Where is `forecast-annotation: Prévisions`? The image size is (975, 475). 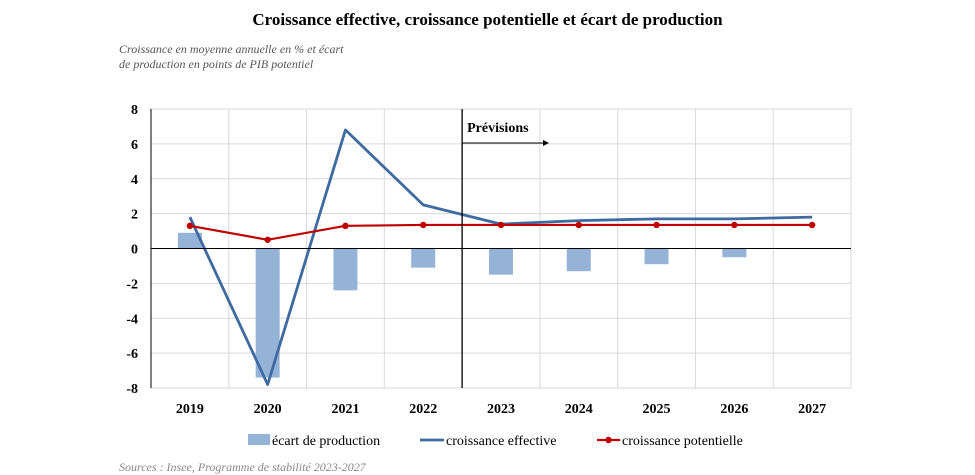
forecast-annotation: Prévisions is located at coordinates (505, 248).